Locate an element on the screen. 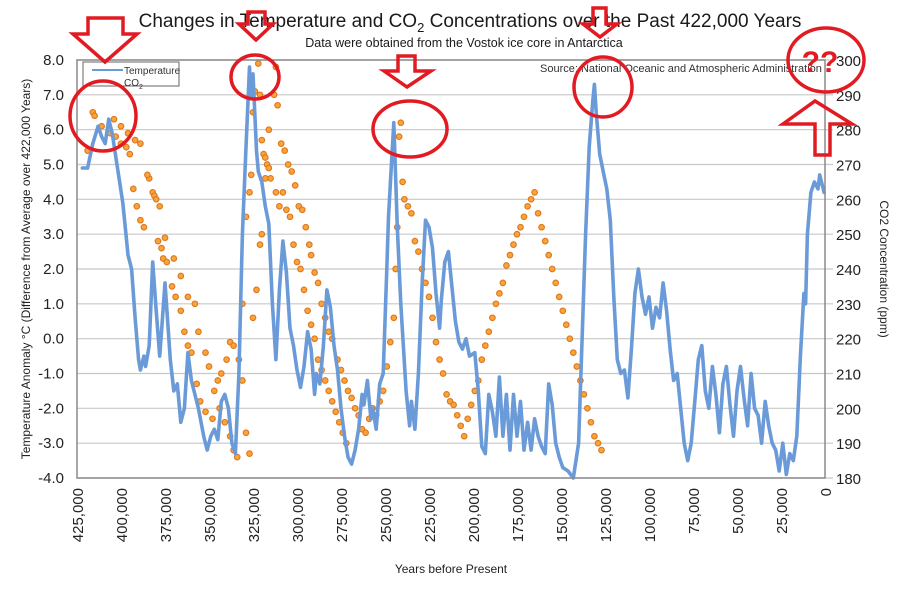  x-tick-label: 125,000 is located at coordinates (606, 515).